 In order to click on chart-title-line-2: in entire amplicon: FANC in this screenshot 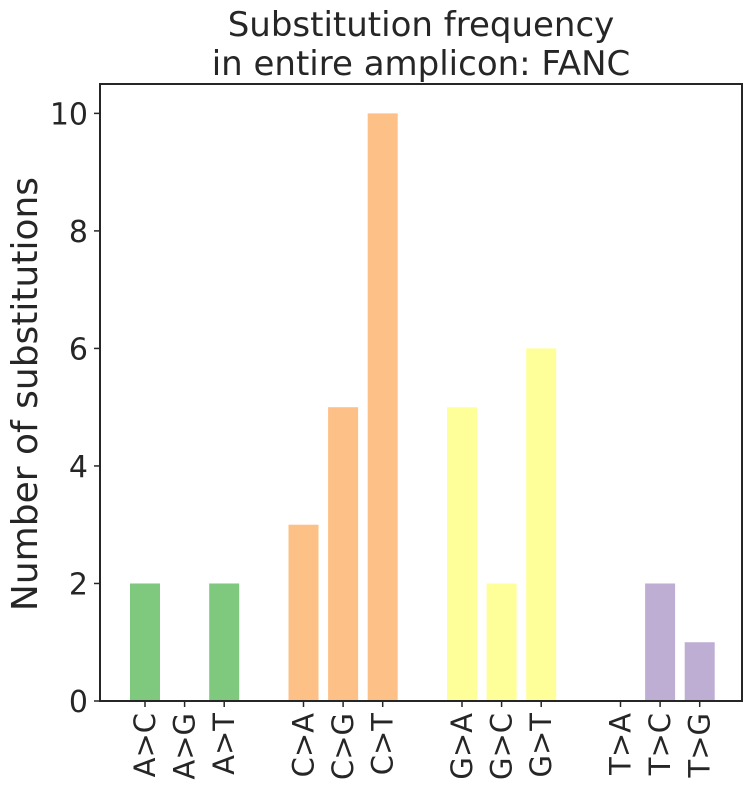, I will do `click(421, 64)`.